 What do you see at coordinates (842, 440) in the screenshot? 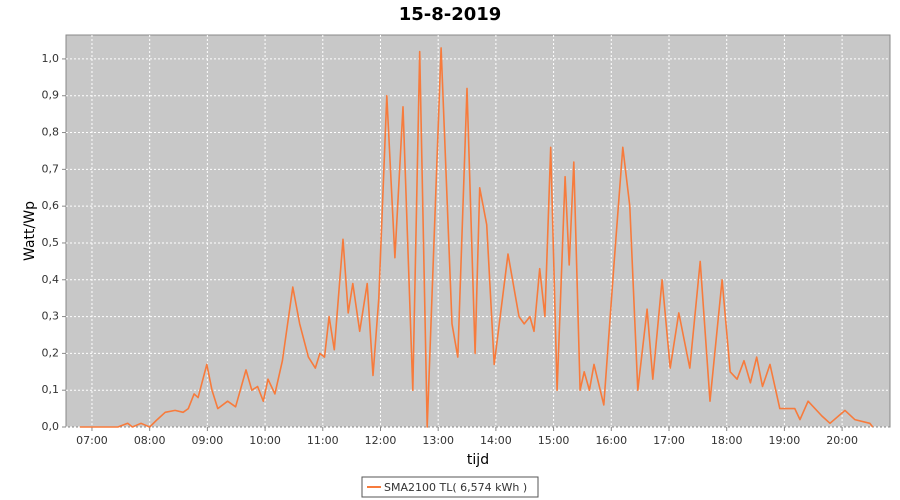
I see `x-tick-label: 20:00` at bounding box center [842, 440].